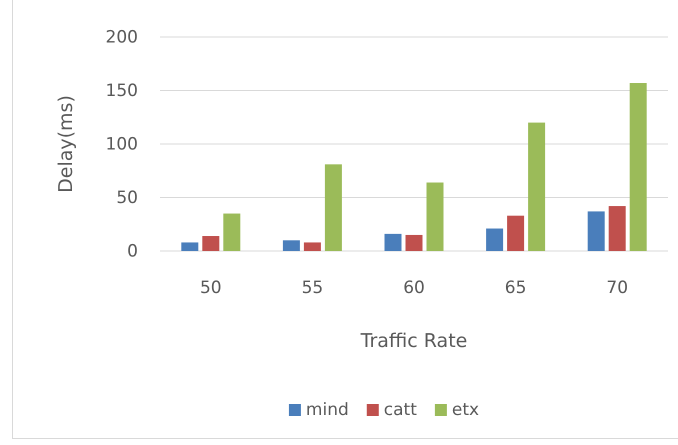  I want to click on legend-label: catt, so click(401, 410).